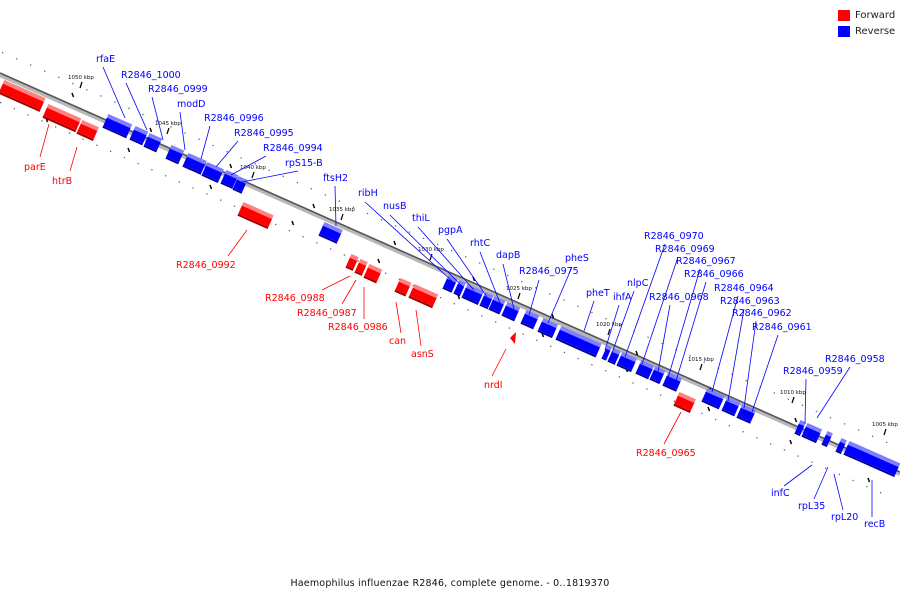 The height and width of the screenshot is (604, 900). Describe the element at coordinates (762, 313) in the screenshot. I see `gene-label-r2846-0962: R2846_0962` at that location.